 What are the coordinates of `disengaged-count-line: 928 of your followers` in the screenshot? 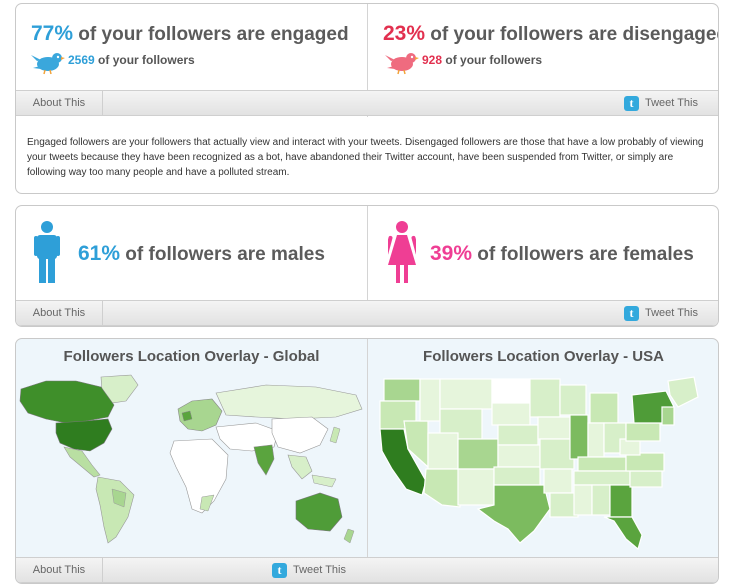 It's located at (482, 60).